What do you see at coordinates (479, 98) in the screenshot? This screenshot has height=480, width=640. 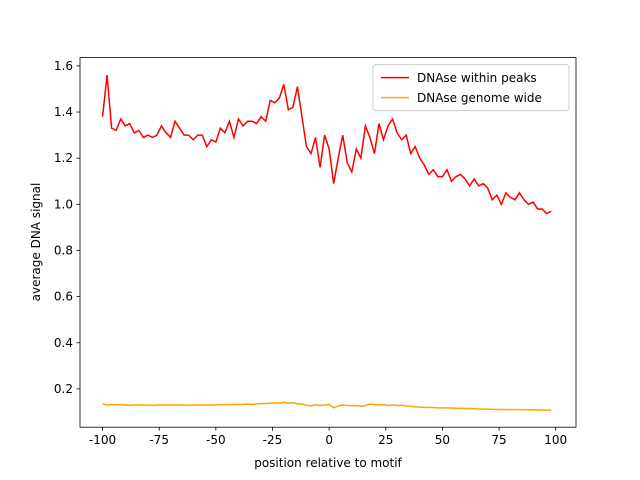 I see `legend-label: DNAse genome wide` at bounding box center [479, 98].